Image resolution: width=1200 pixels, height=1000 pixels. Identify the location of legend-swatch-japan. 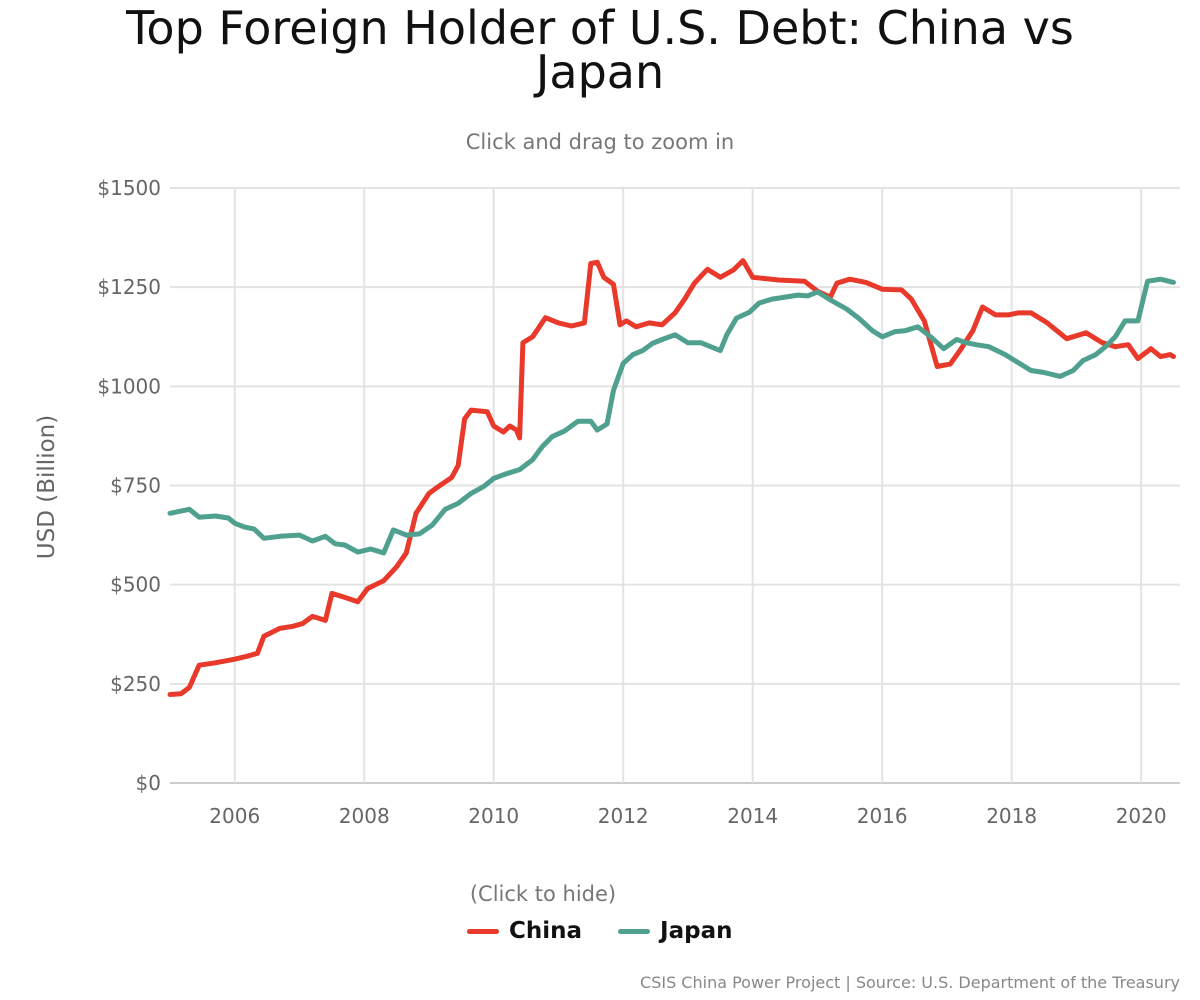
(634, 931).